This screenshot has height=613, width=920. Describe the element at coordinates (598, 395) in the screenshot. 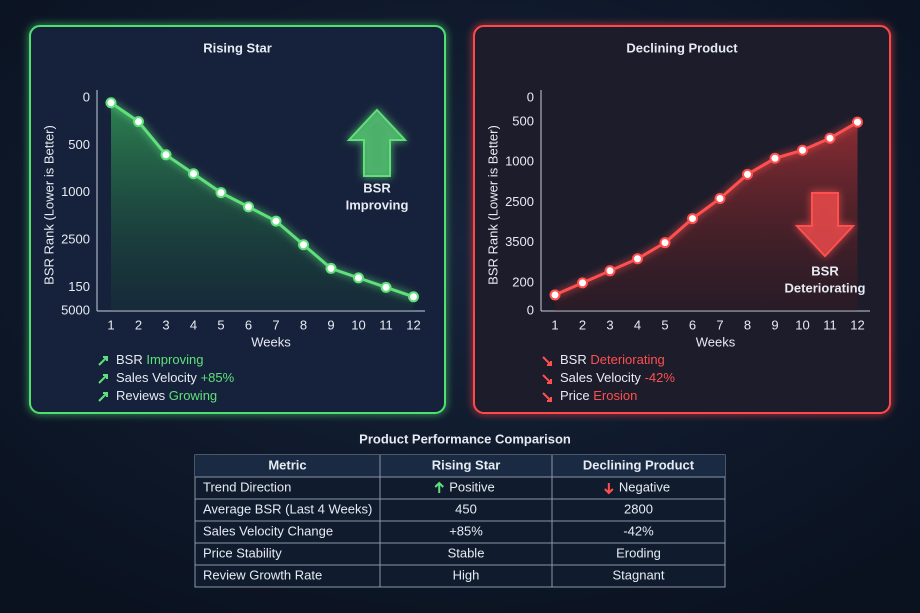

I see `indicator: Price Erosion` at that location.